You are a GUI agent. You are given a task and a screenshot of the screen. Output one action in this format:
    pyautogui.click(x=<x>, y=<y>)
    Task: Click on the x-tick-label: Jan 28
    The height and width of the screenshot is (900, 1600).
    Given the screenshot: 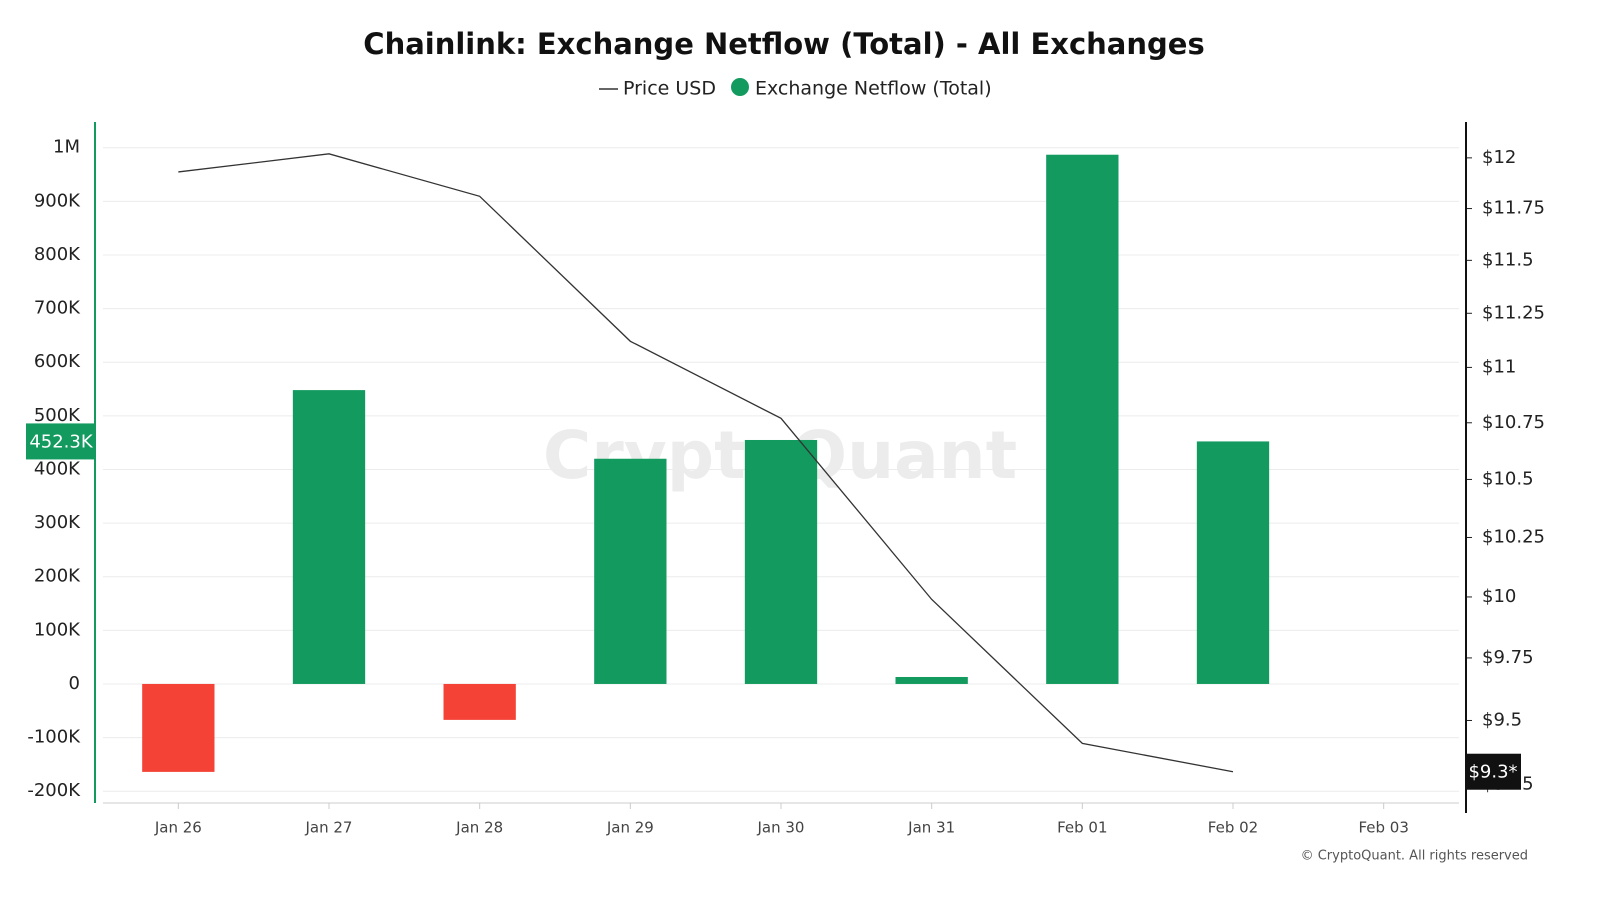 What is the action you would take?
    pyautogui.click(x=479, y=828)
    